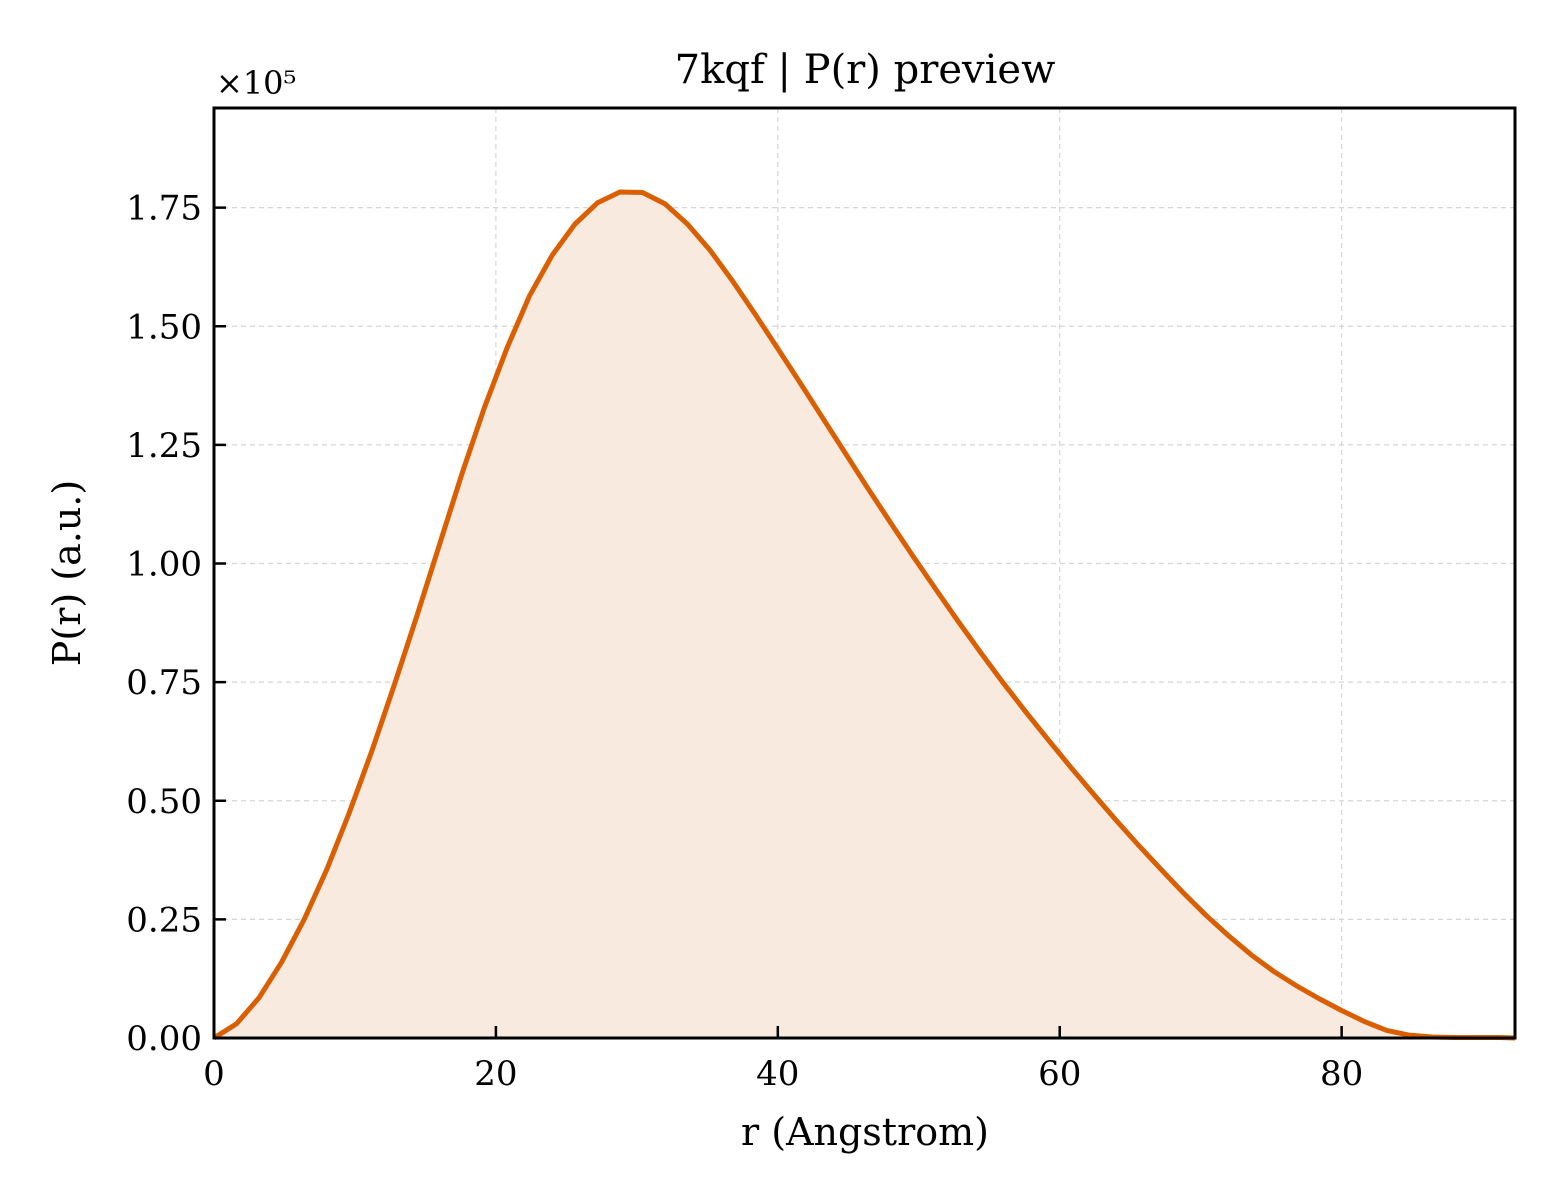 This screenshot has height=1200, width=1560. What do you see at coordinates (865, 1132) in the screenshot?
I see `x-axis-label: r (Angstrom)` at bounding box center [865, 1132].